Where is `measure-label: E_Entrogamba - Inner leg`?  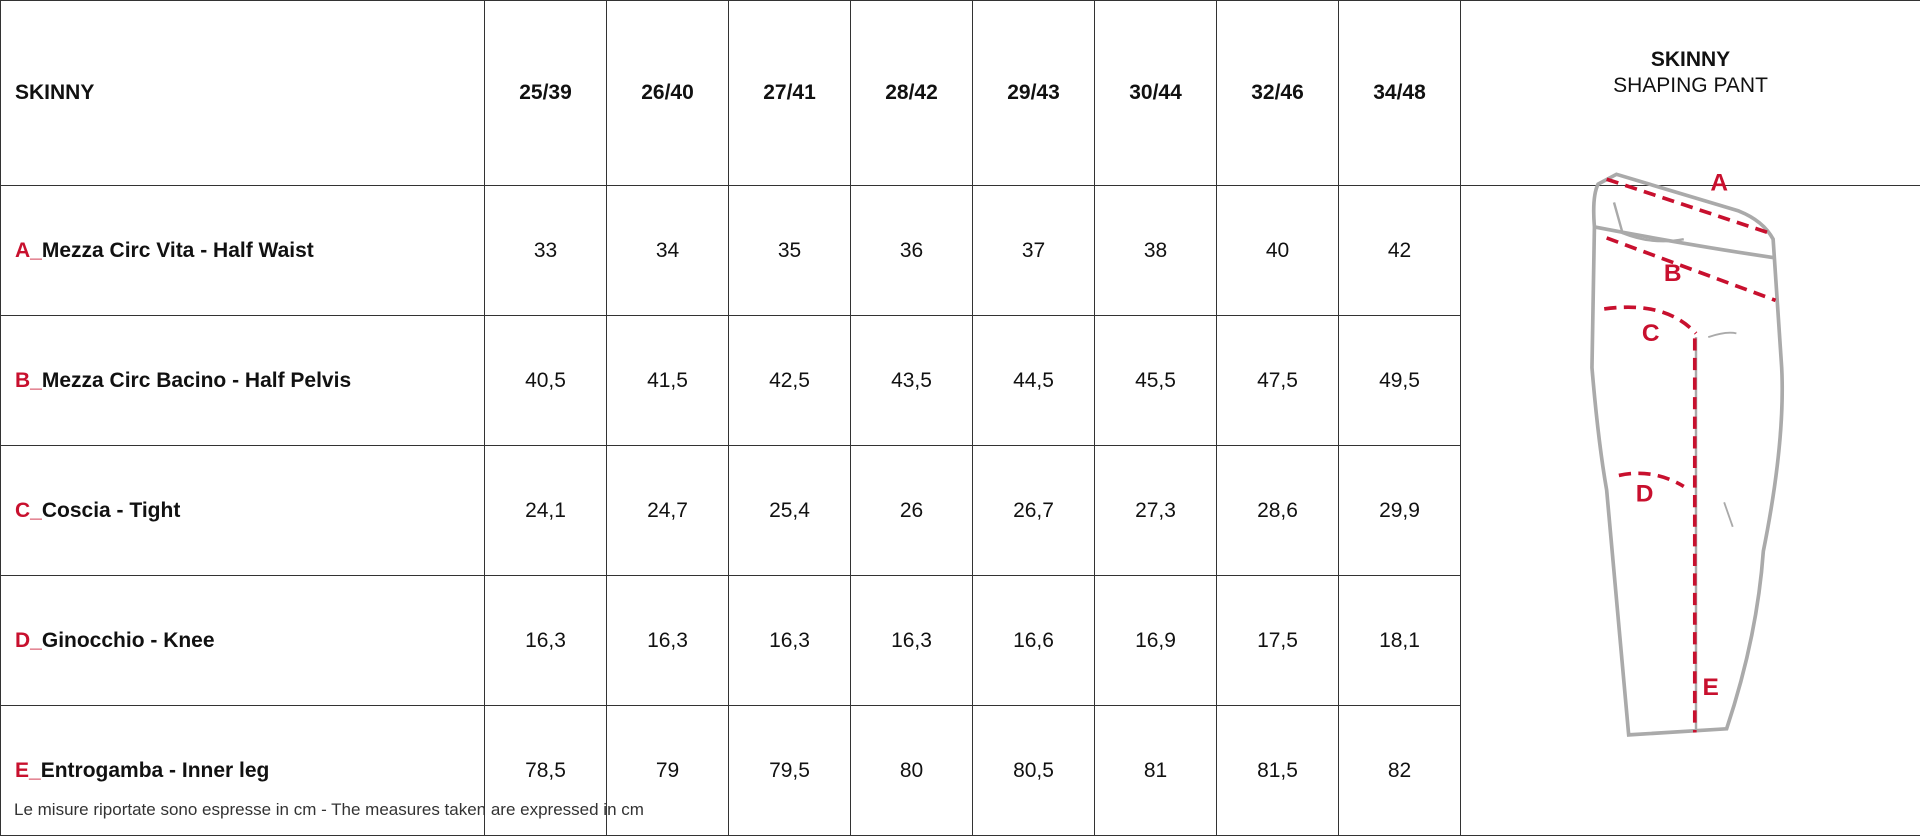 measure-label: E_Entrogamba - Inner leg is located at coordinates (242, 770).